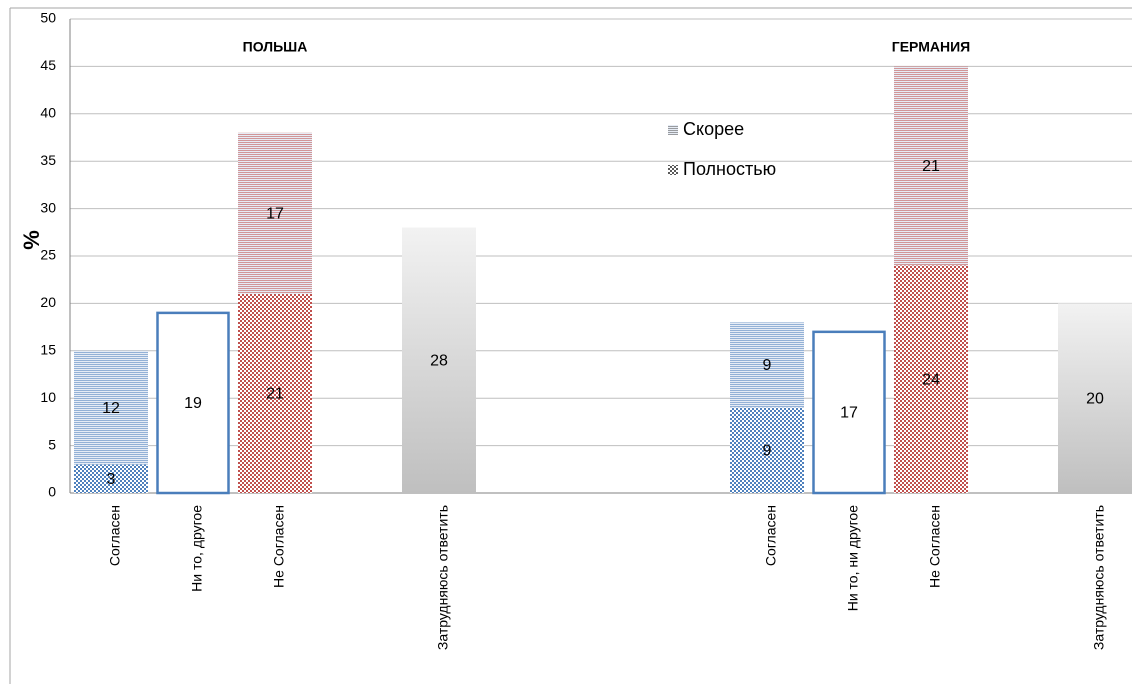 This screenshot has width=1132, height=684. What do you see at coordinates (48, 350) in the screenshot?
I see `y-tick-label: 15` at bounding box center [48, 350].